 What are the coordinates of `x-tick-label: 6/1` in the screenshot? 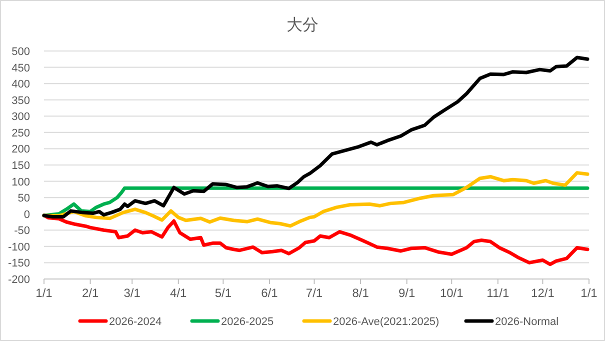 It's located at (269, 293).